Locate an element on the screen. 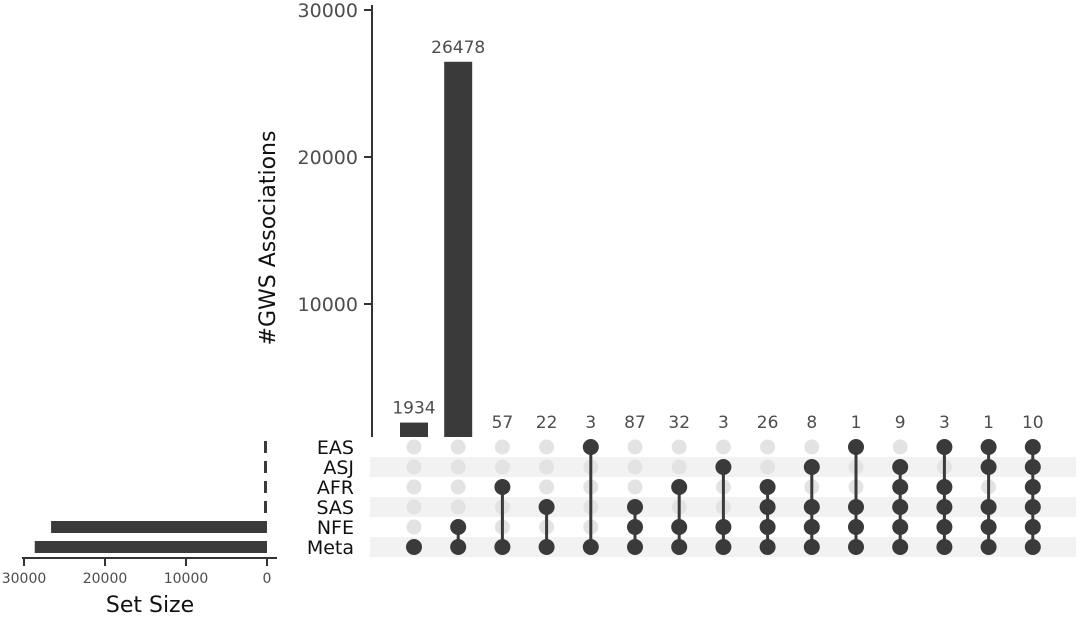 The width and height of the screenshot is (1080, 620). bar-value-label: 8 is located at coordinates (811, 423).